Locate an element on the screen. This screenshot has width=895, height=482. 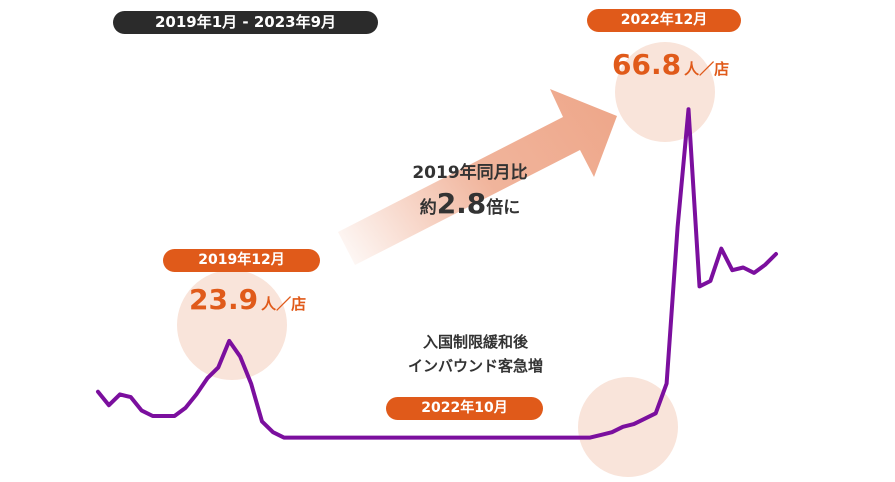
reopen-note-line1: 入国制限緩和後 is located at coordinates (475, 342).